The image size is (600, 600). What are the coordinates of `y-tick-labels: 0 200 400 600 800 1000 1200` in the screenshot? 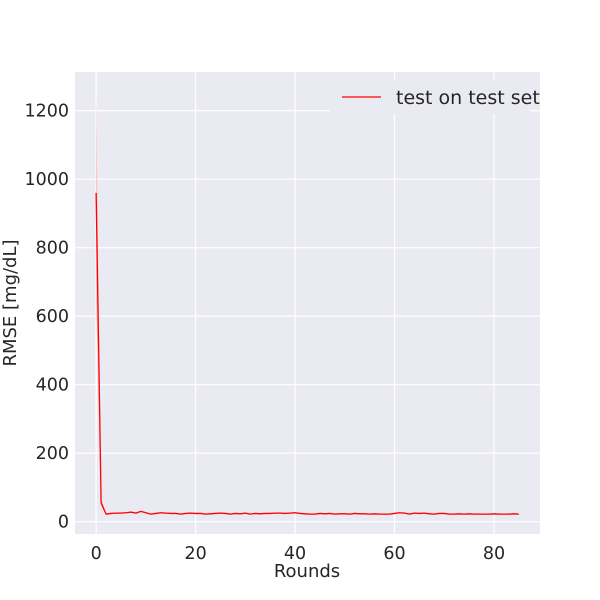 It's located at (46, 317).